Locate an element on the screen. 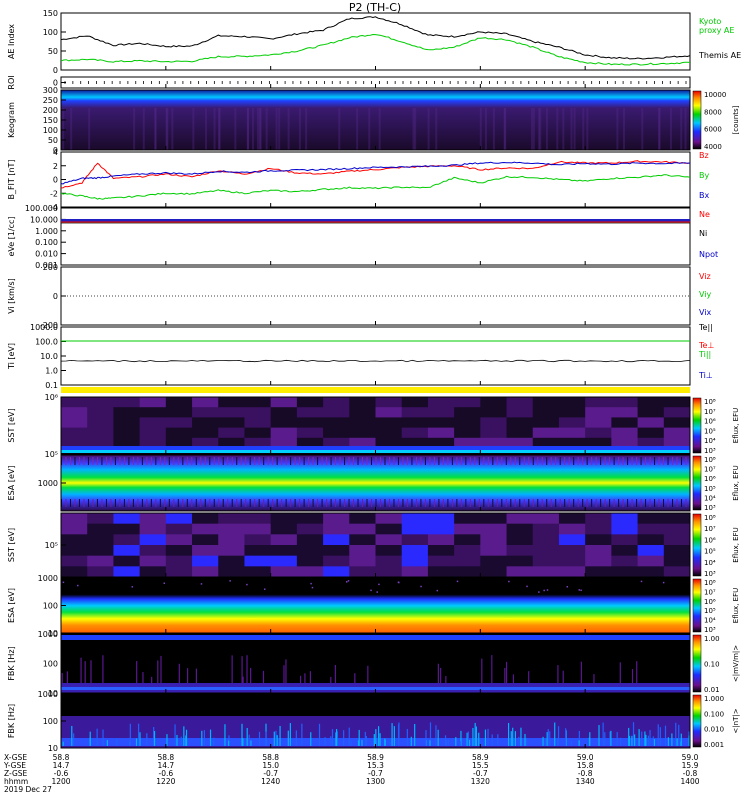 Image resolution: width=750 pixels, height=800 pixels. colorbar-label-7-3: 10⁵ is located at coordinates (710, 431).